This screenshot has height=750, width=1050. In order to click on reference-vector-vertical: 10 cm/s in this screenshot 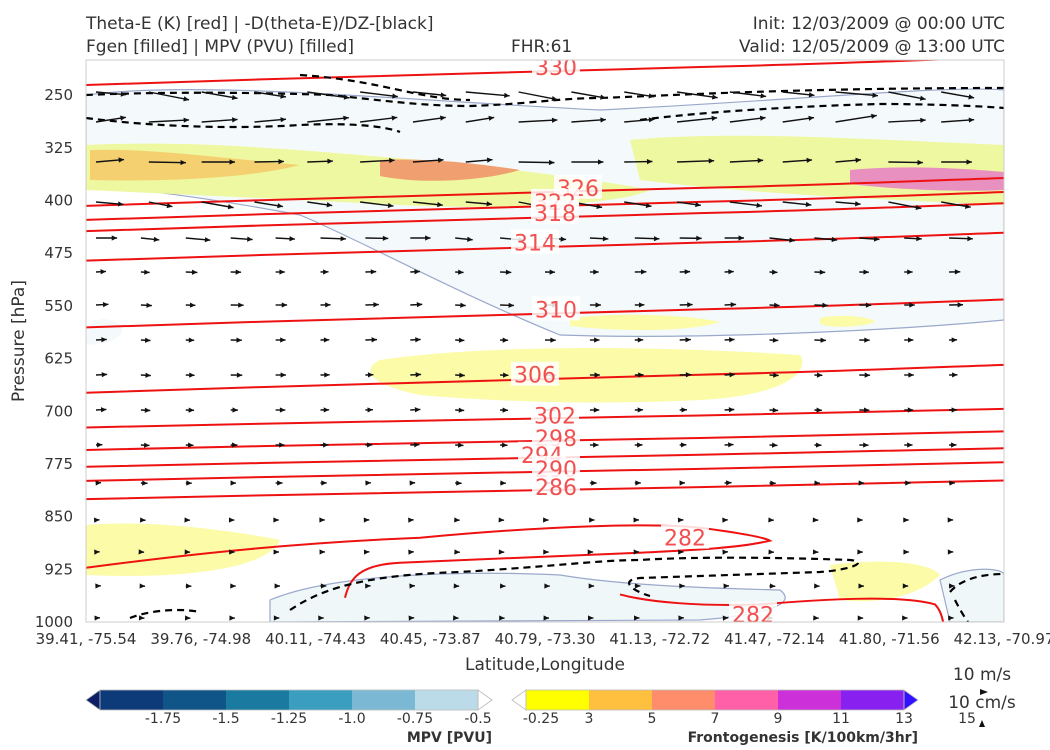, I will do `click(982, 703)`.